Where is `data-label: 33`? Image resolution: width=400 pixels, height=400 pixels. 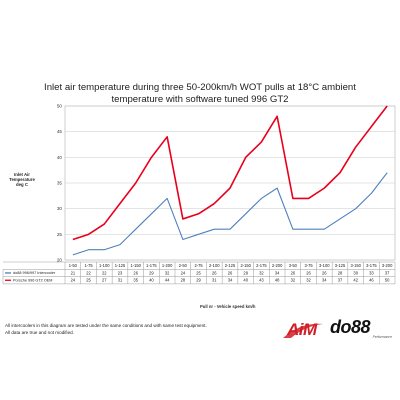
data-label: 33 is located at coordinates (371, 272).